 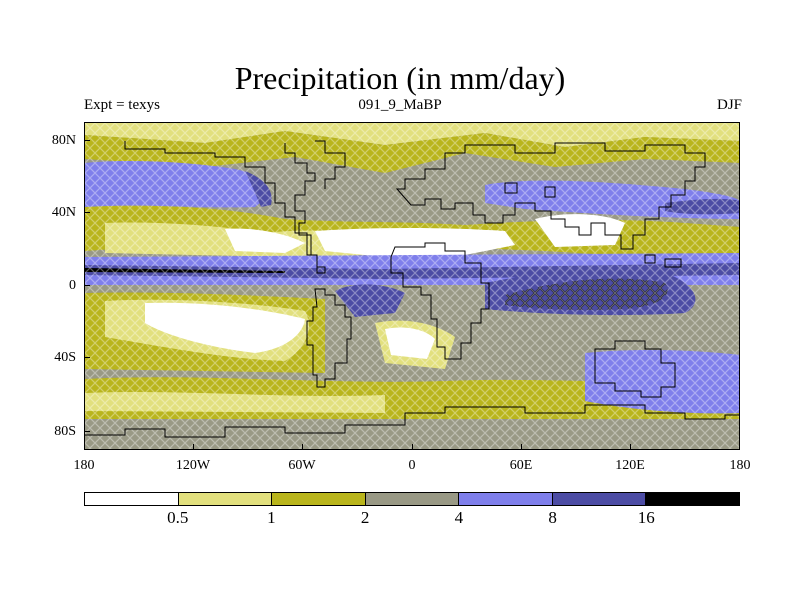 What do you see at coordinates (178, 517) in the screenshot?
I see `colorbar-label: 0.5` at bounding box center [178, 517].